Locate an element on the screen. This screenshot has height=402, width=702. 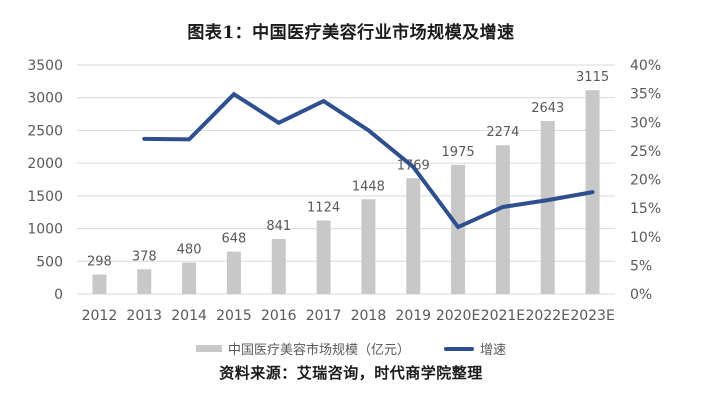
x-tick-label: 2014 is located at coordinates (189, 316).